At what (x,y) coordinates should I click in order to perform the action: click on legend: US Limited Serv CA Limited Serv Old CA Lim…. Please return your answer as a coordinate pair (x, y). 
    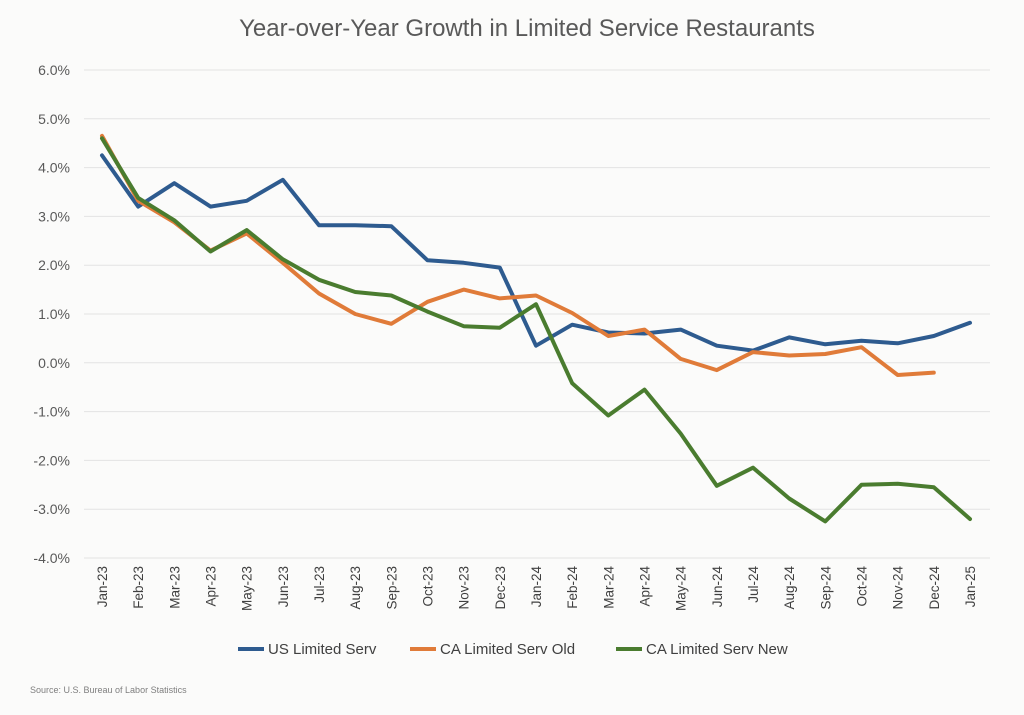
    Looking at the image, I should click on (513, 649).